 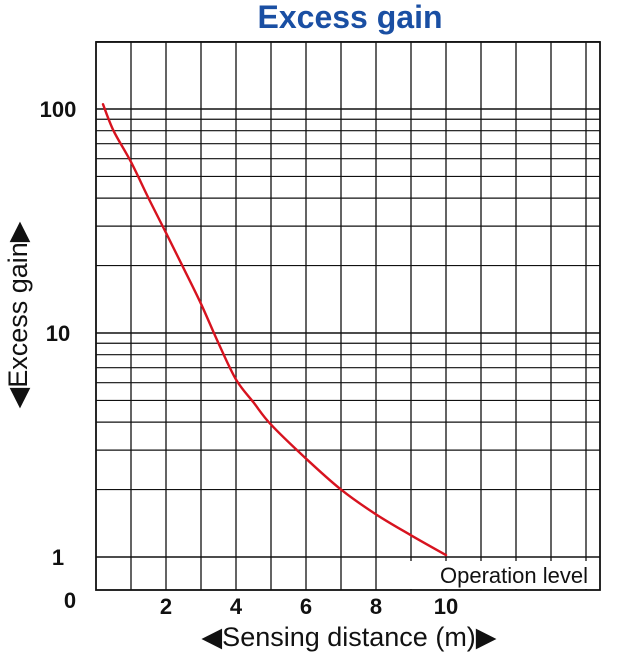 I want to click on x-tick-label: 10, so click(x=446, y=606).